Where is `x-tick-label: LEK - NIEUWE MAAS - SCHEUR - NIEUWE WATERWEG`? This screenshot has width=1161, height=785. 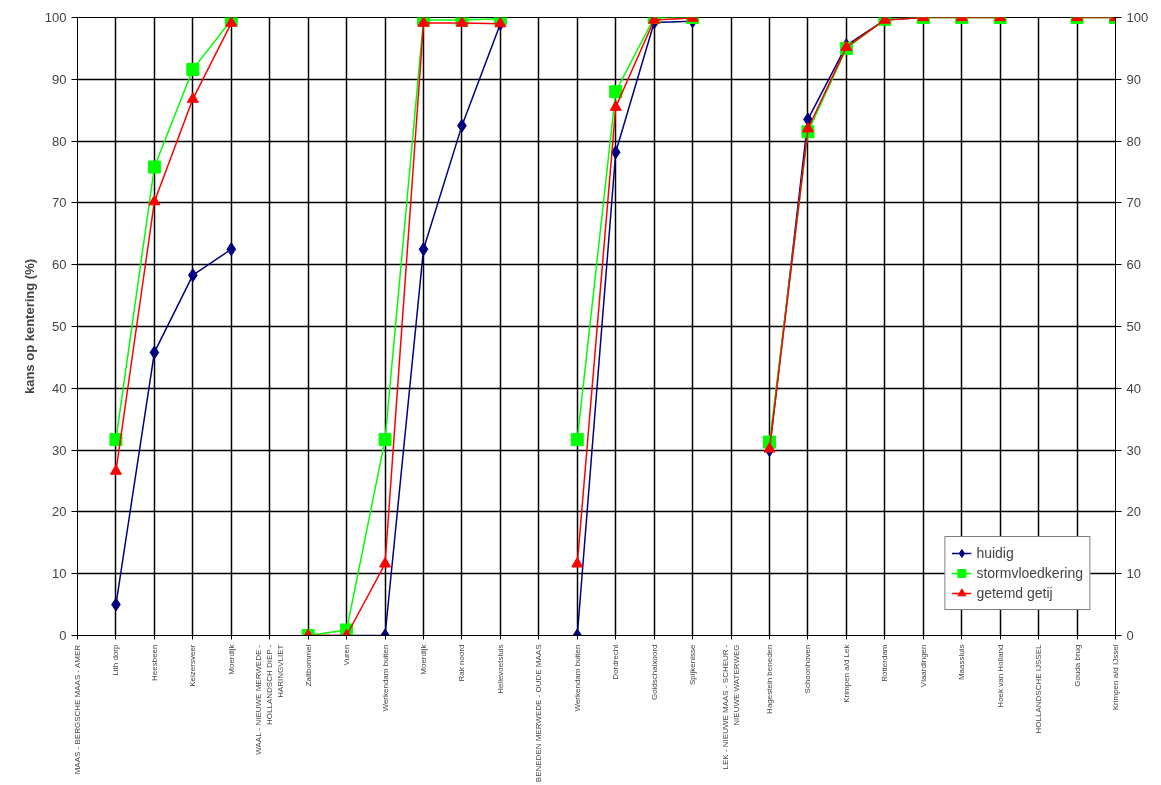
x-tick-label: LEK - NIEUWE MAAS - SCHEUR - NIEUWE WATERWEG is located at coordinates (731, 707).